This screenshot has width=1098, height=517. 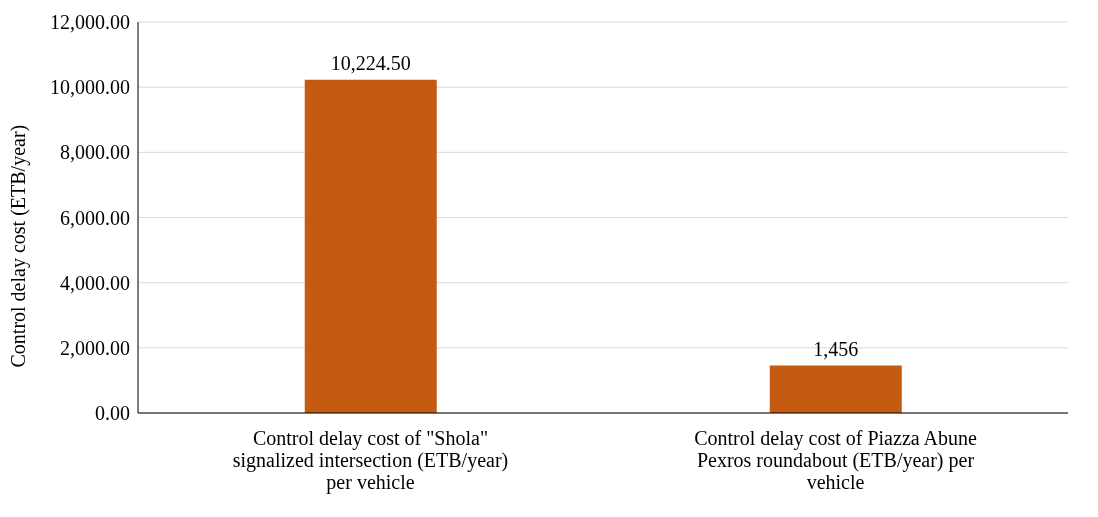 I want to click on y-tick-label: 2,000.00, so click(x=95, y=347).